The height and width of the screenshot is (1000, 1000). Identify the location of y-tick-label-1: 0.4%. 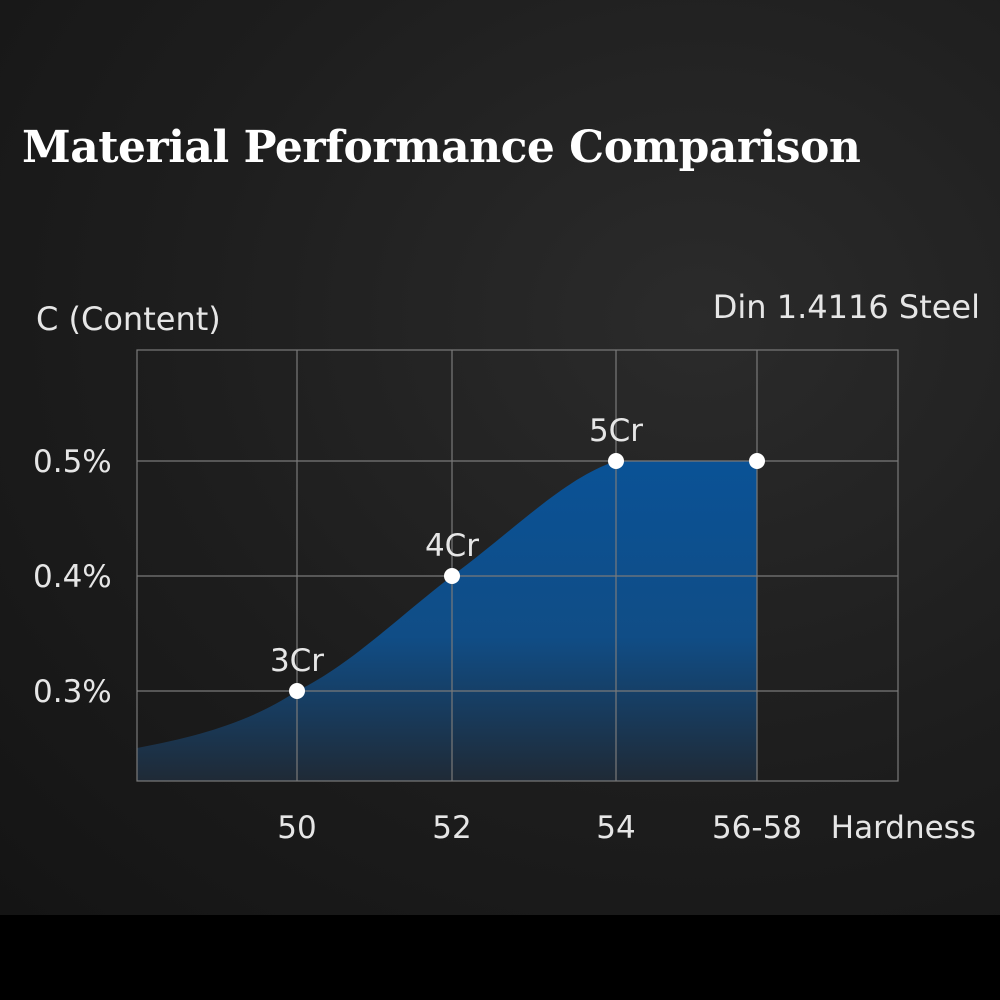
(72, 577).